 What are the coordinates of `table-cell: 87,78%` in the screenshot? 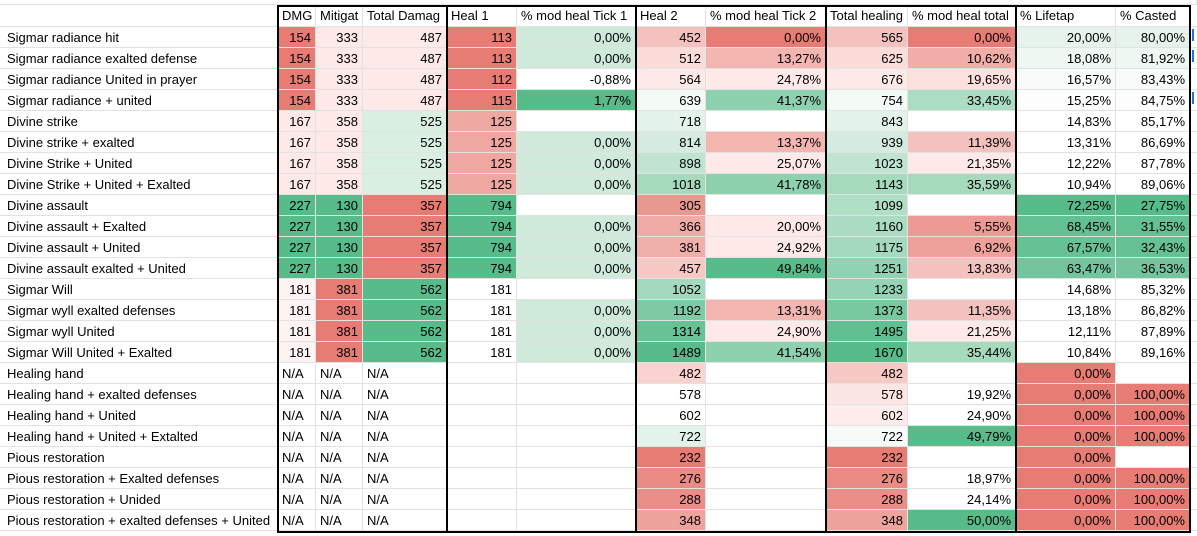 It's located at (1153, 163).